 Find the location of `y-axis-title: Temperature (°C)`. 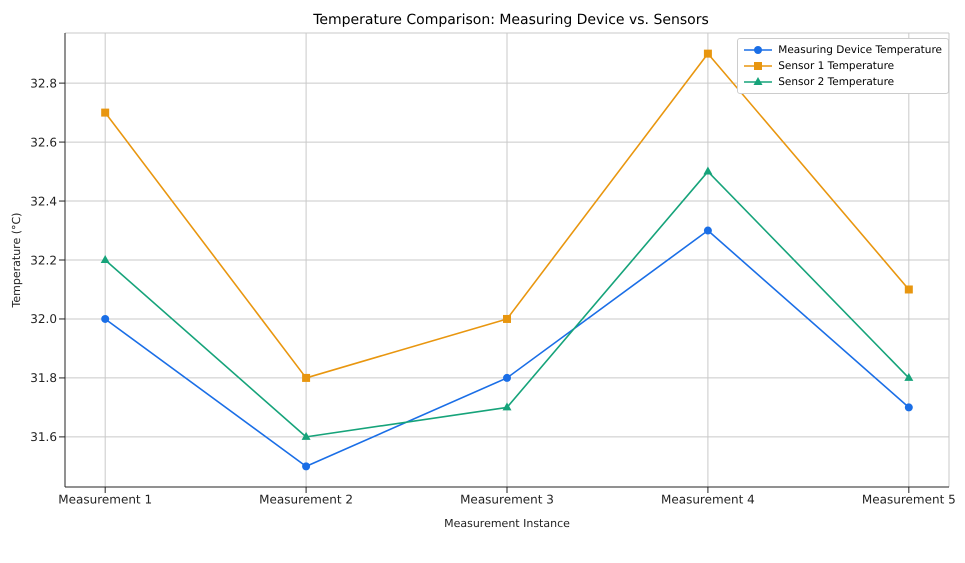

y-axis-title: Temperature (°C) is located at coordinates (16, 260).